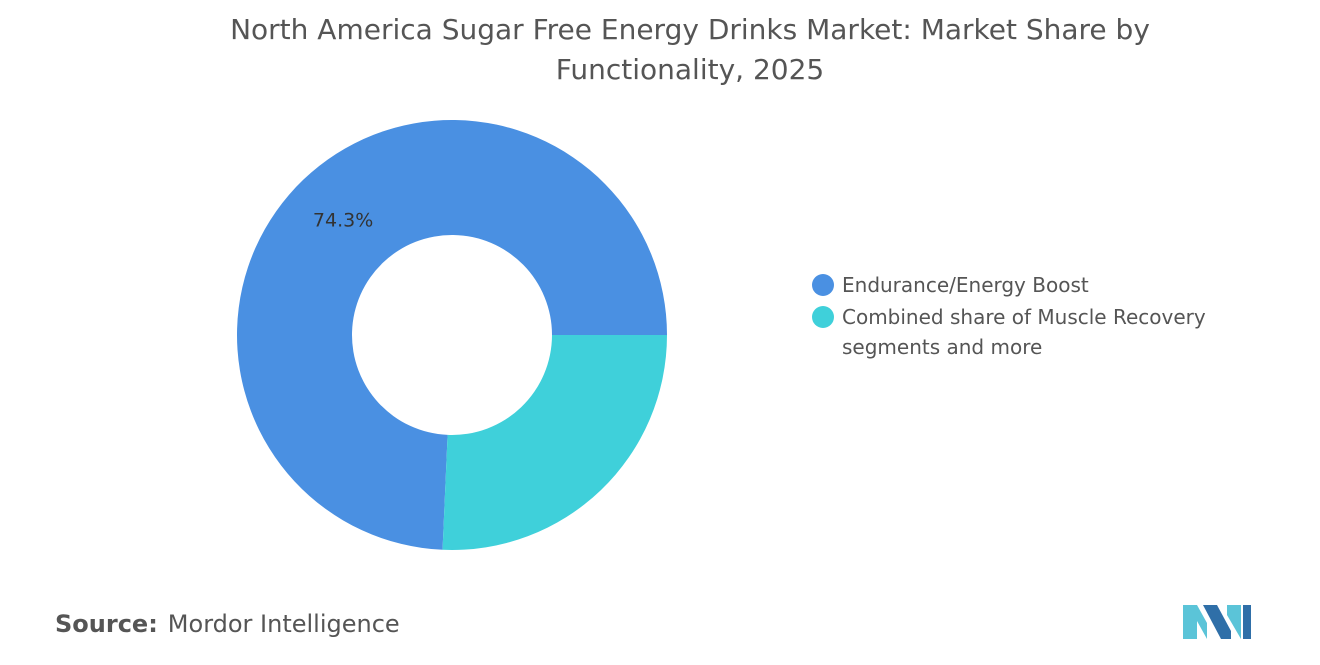 This screenshot has height=665, width=1320. I want to click on source: Source: Mordor Intelligence, so click(227, 624).